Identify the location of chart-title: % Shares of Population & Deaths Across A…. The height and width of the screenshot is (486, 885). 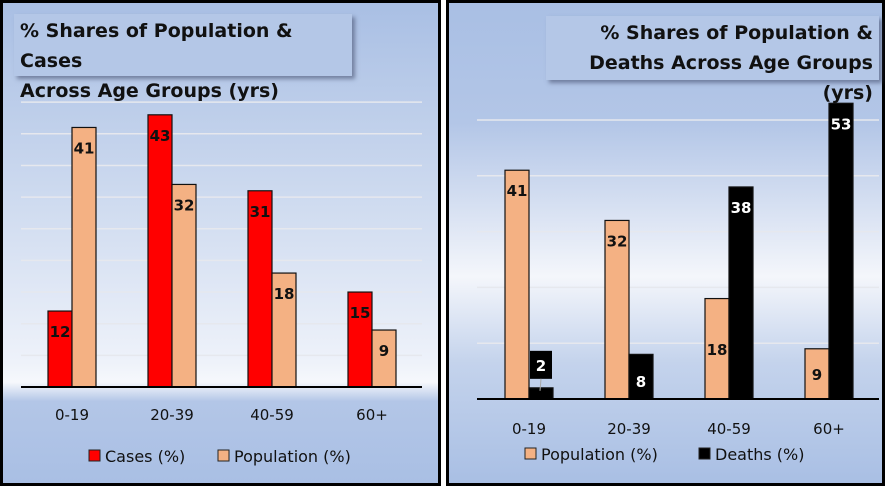
(712, 60).